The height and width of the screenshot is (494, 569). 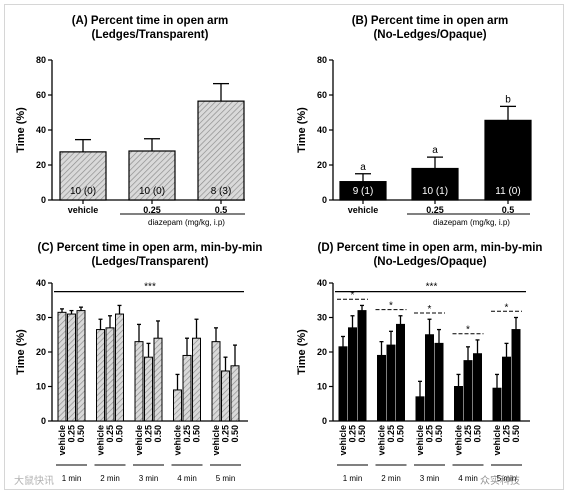 I want to click on bar-n-label: 9 (1), so click(x=363, y=191).